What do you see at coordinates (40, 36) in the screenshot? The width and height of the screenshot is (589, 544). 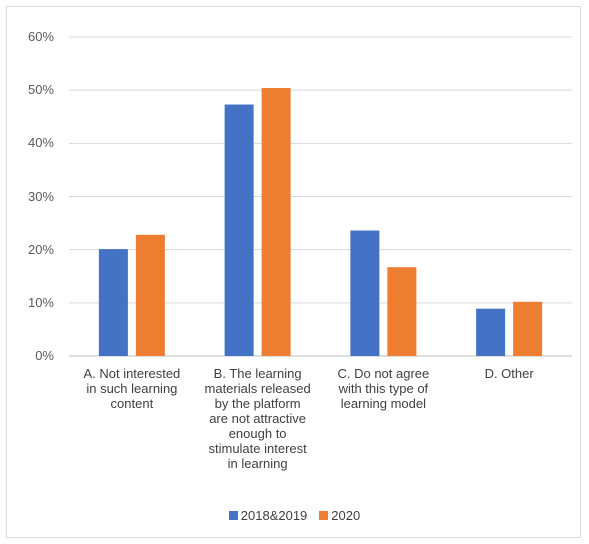 I see `y-tick-label: 60%` at bounding box center [40, 36].